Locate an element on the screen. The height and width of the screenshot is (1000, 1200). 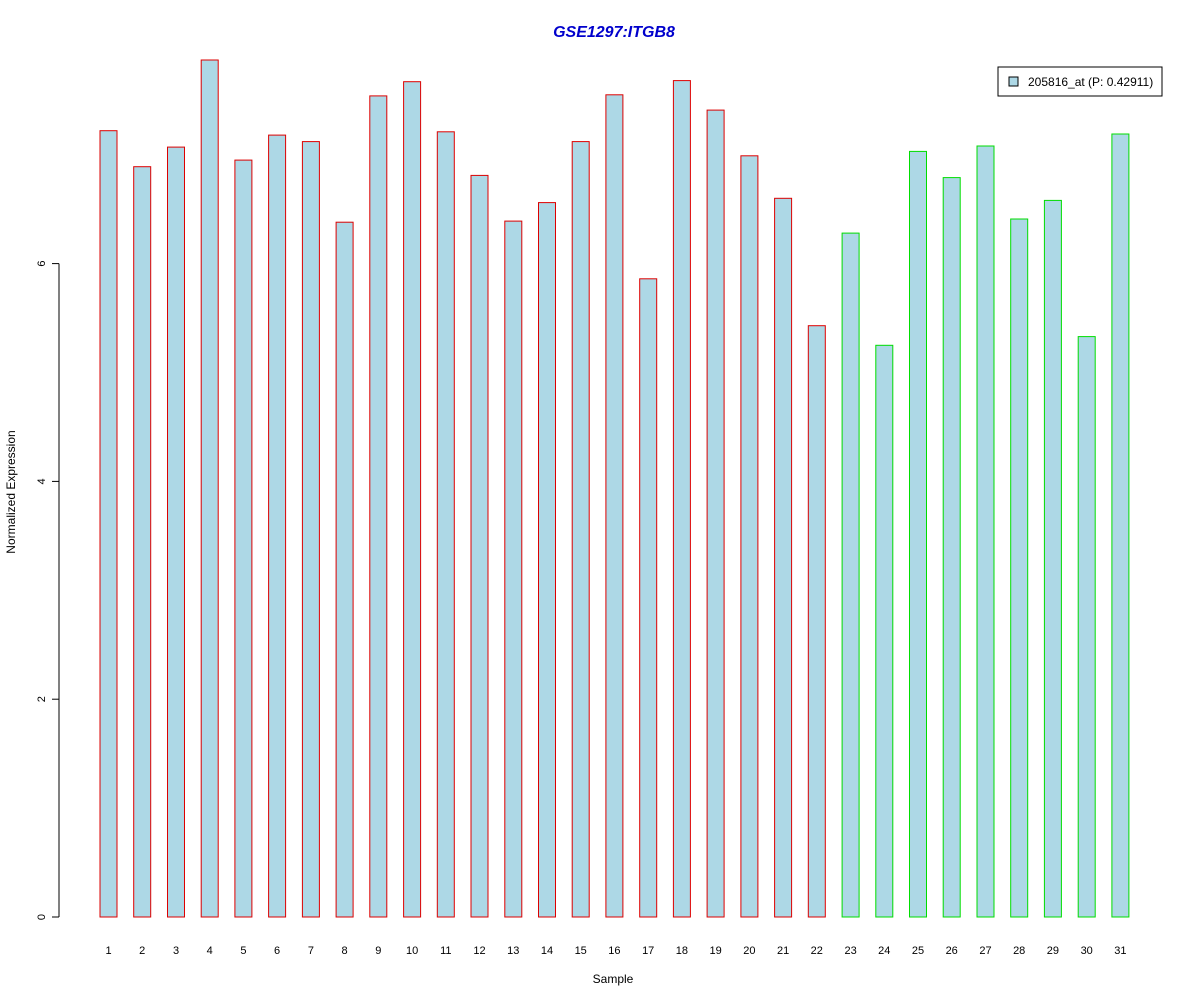
x-axis-label: Sample is located at coordinates (613, 979).